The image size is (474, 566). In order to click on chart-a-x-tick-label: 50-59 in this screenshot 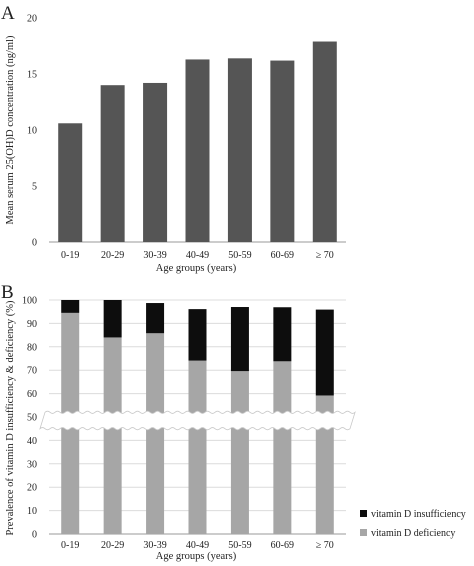, I will do `click(239, 255)`.